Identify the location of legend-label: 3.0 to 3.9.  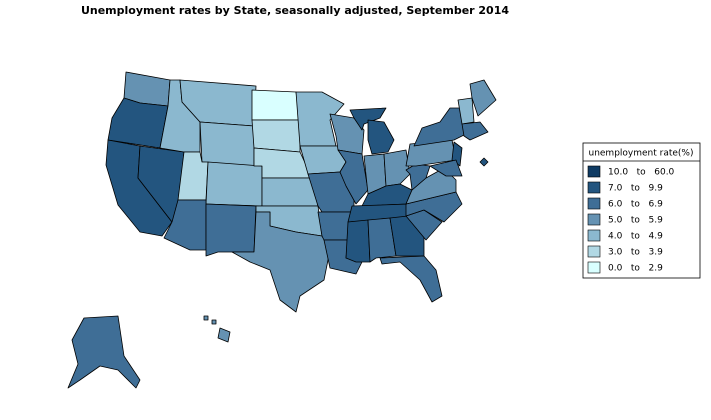
(635, 253).